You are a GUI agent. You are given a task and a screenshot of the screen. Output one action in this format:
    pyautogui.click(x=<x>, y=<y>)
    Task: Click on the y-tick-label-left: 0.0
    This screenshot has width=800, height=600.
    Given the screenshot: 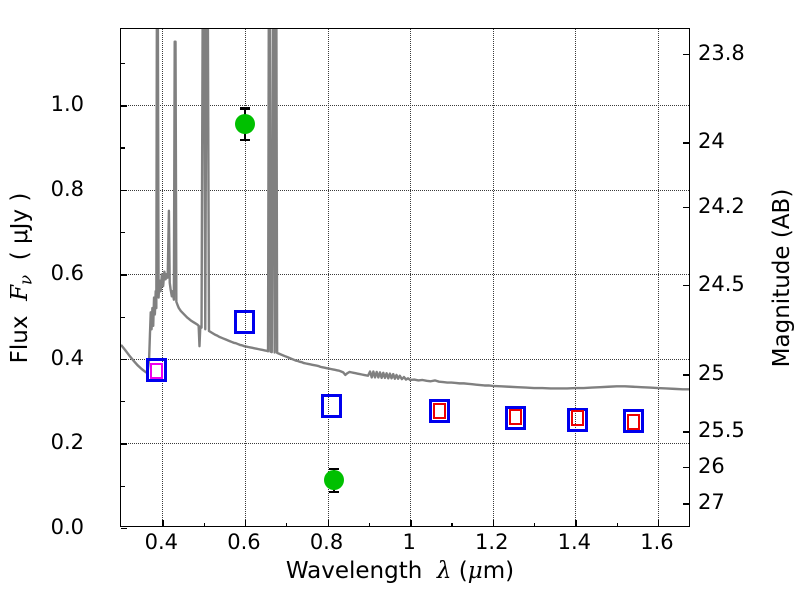 What is the action you would take?
    pyautogui.click(x=67, y=527)
    